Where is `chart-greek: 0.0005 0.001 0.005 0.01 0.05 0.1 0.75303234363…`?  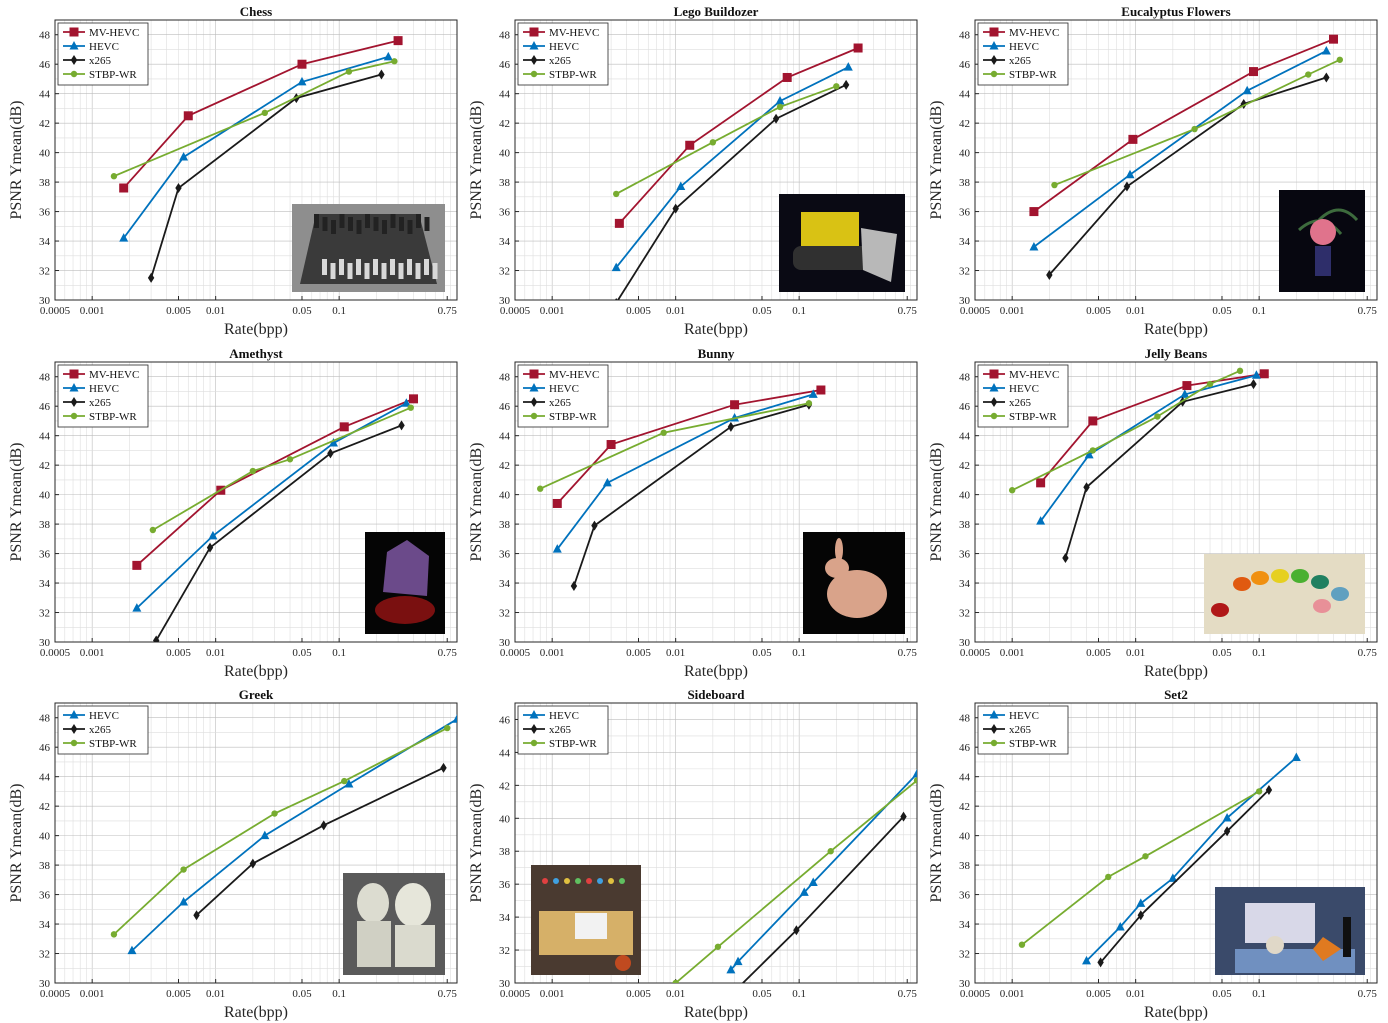 chart-greek: 0.0005 0.001 0.005 0.01 0.05 0.1 0.75303234363… is located at coordinates (235, 854).